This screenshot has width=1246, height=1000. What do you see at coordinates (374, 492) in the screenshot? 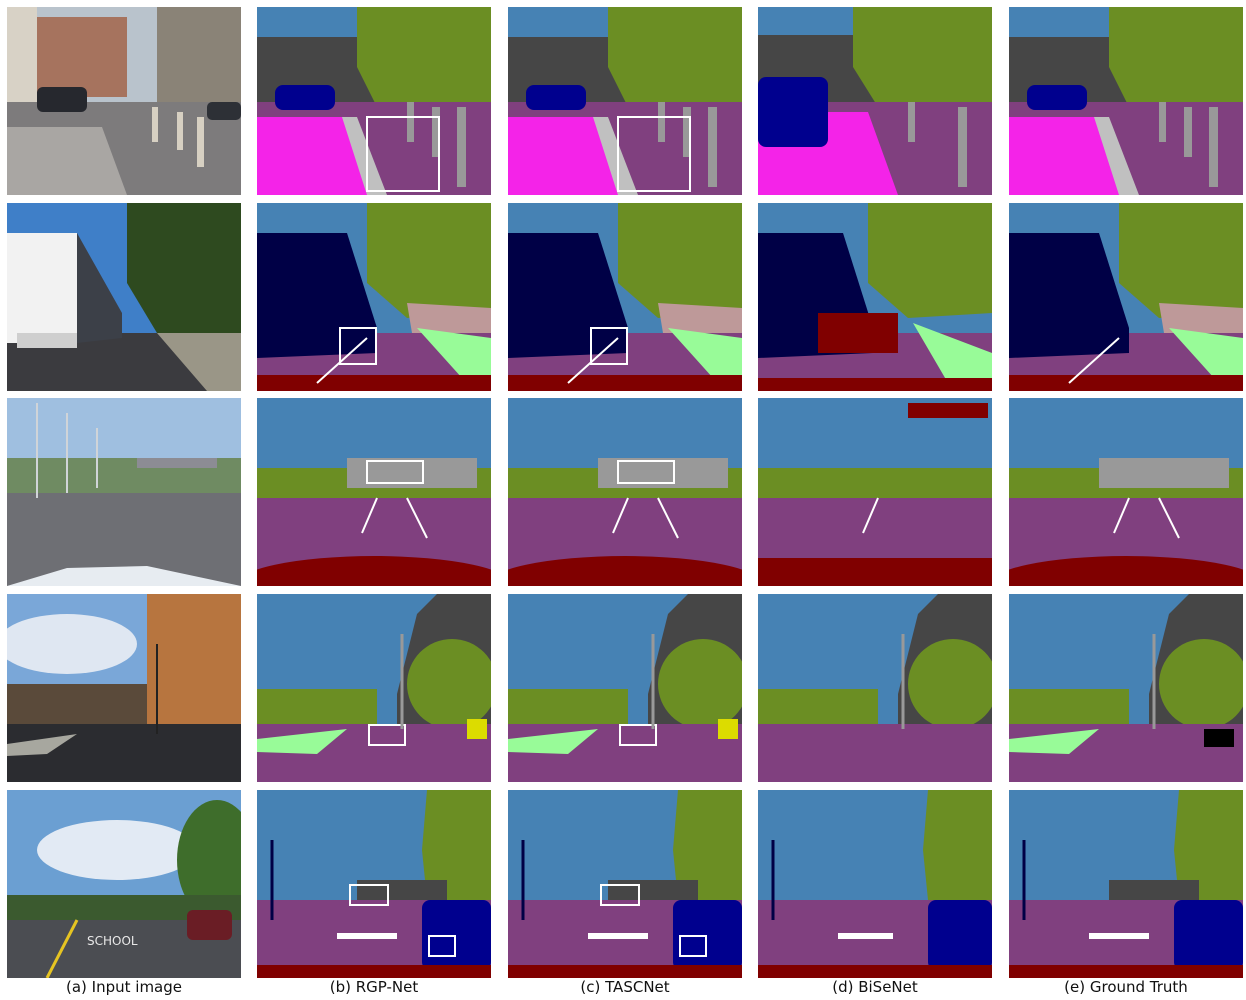
I see `row3-rgpnet-prediction` at bounding box center [374, 492].